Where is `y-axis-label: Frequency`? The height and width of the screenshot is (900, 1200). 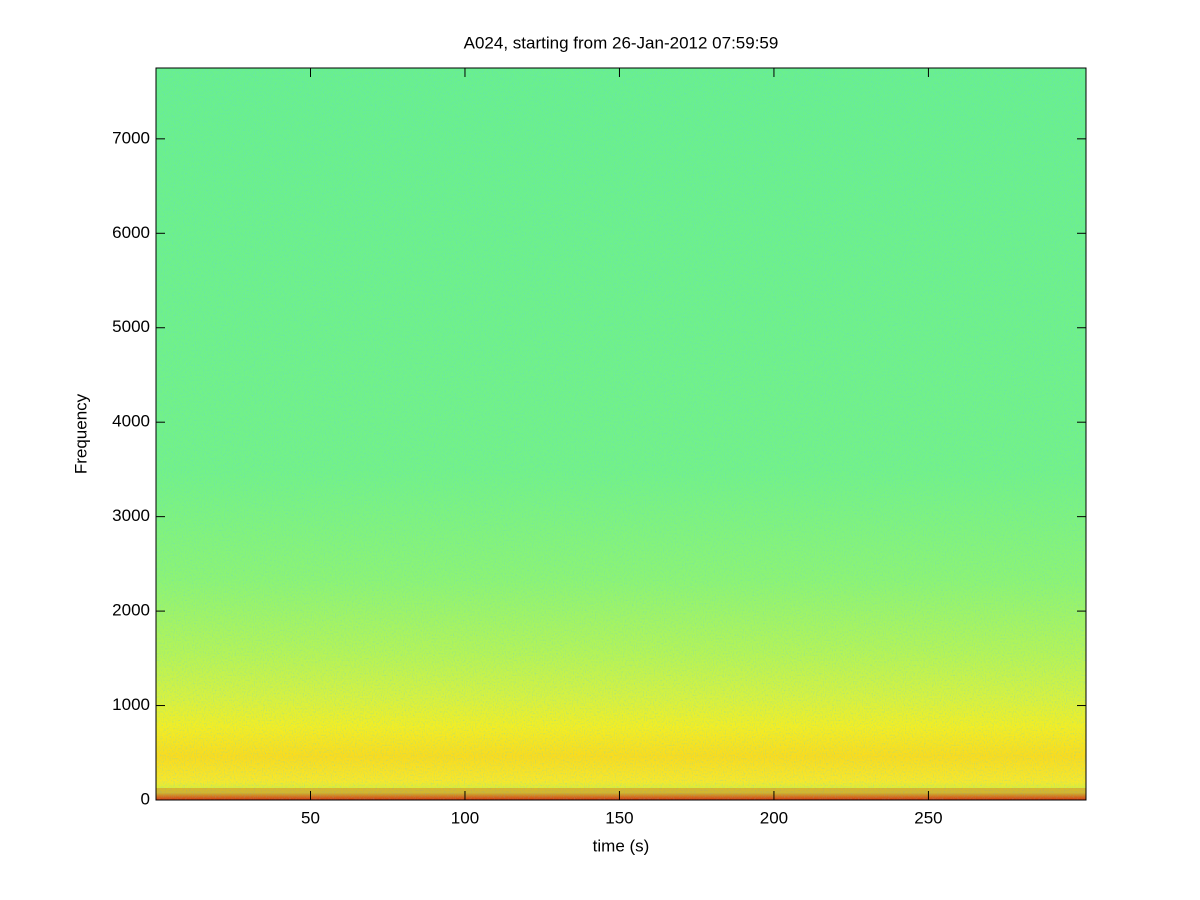
y-axis-label: Frequency is located at coordinates (80, 433).